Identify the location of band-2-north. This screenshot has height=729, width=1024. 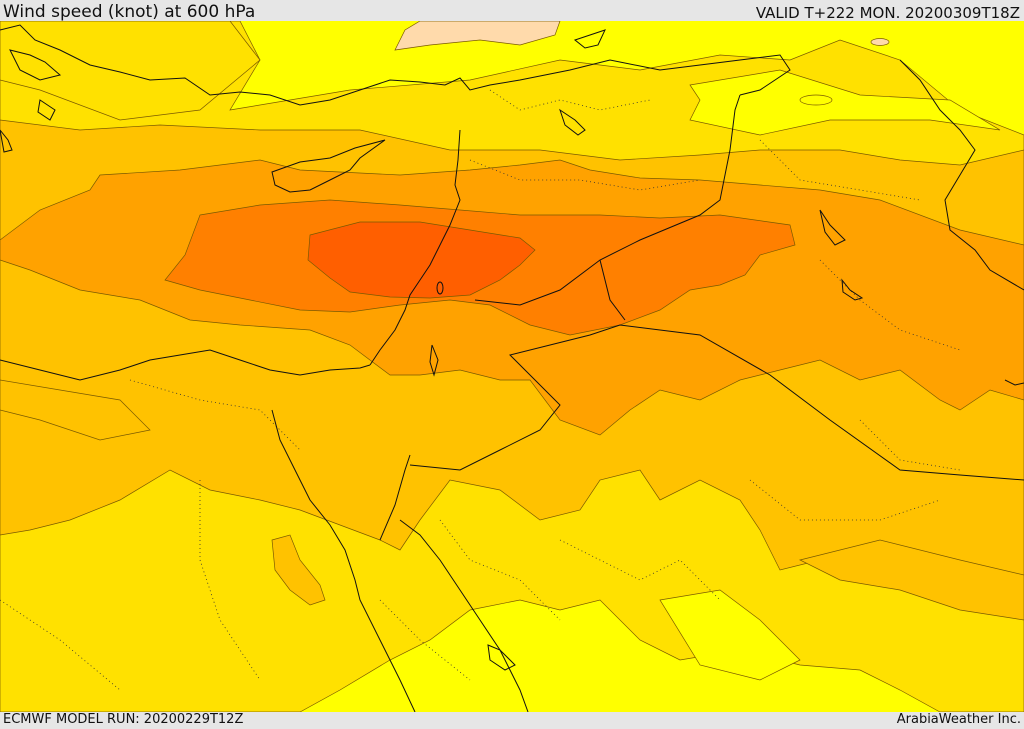
(130, 71).